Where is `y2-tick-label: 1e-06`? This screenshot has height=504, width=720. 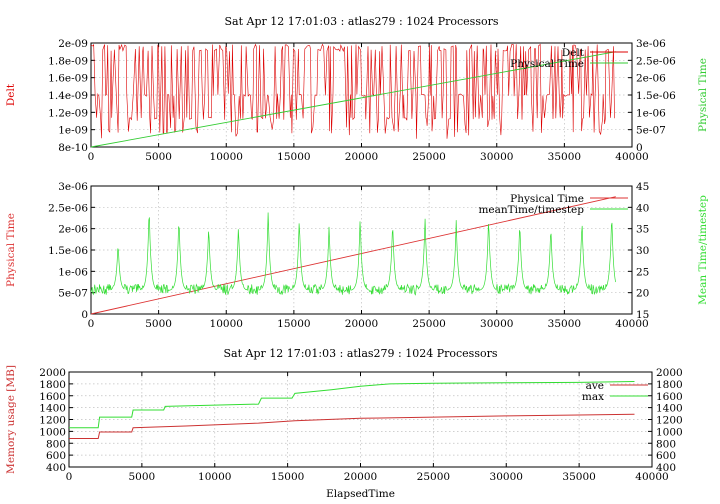
y2-tick-label: 1e-06 is located at coordinates (651, 113).